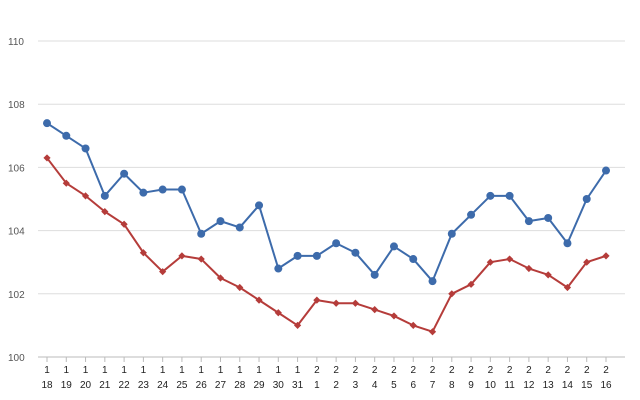  I want to click on x-tick-day: 9, so click(471, 385).